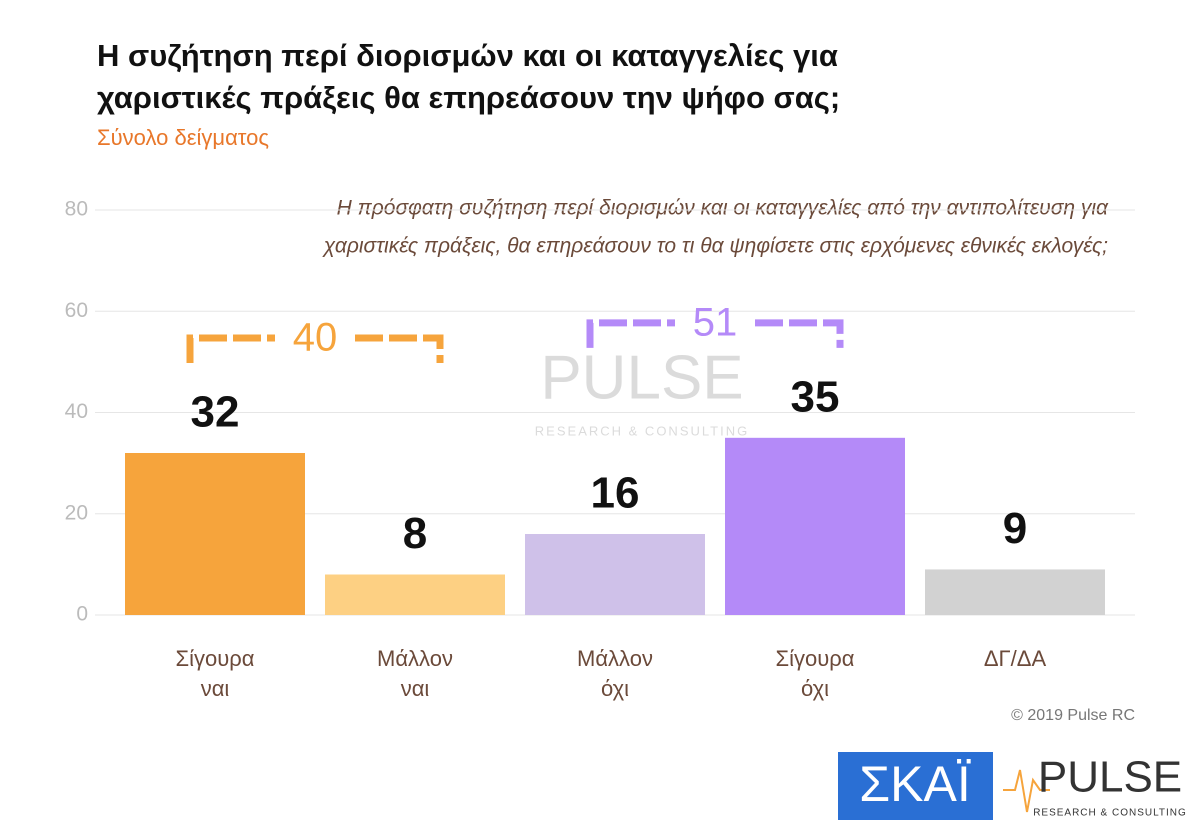 This screenshot has width=1200, height=833. What do you see at coordinates (76, 411) in the screenshot?
I see `y-tick-label: 40` at bounding box center [76, 411].